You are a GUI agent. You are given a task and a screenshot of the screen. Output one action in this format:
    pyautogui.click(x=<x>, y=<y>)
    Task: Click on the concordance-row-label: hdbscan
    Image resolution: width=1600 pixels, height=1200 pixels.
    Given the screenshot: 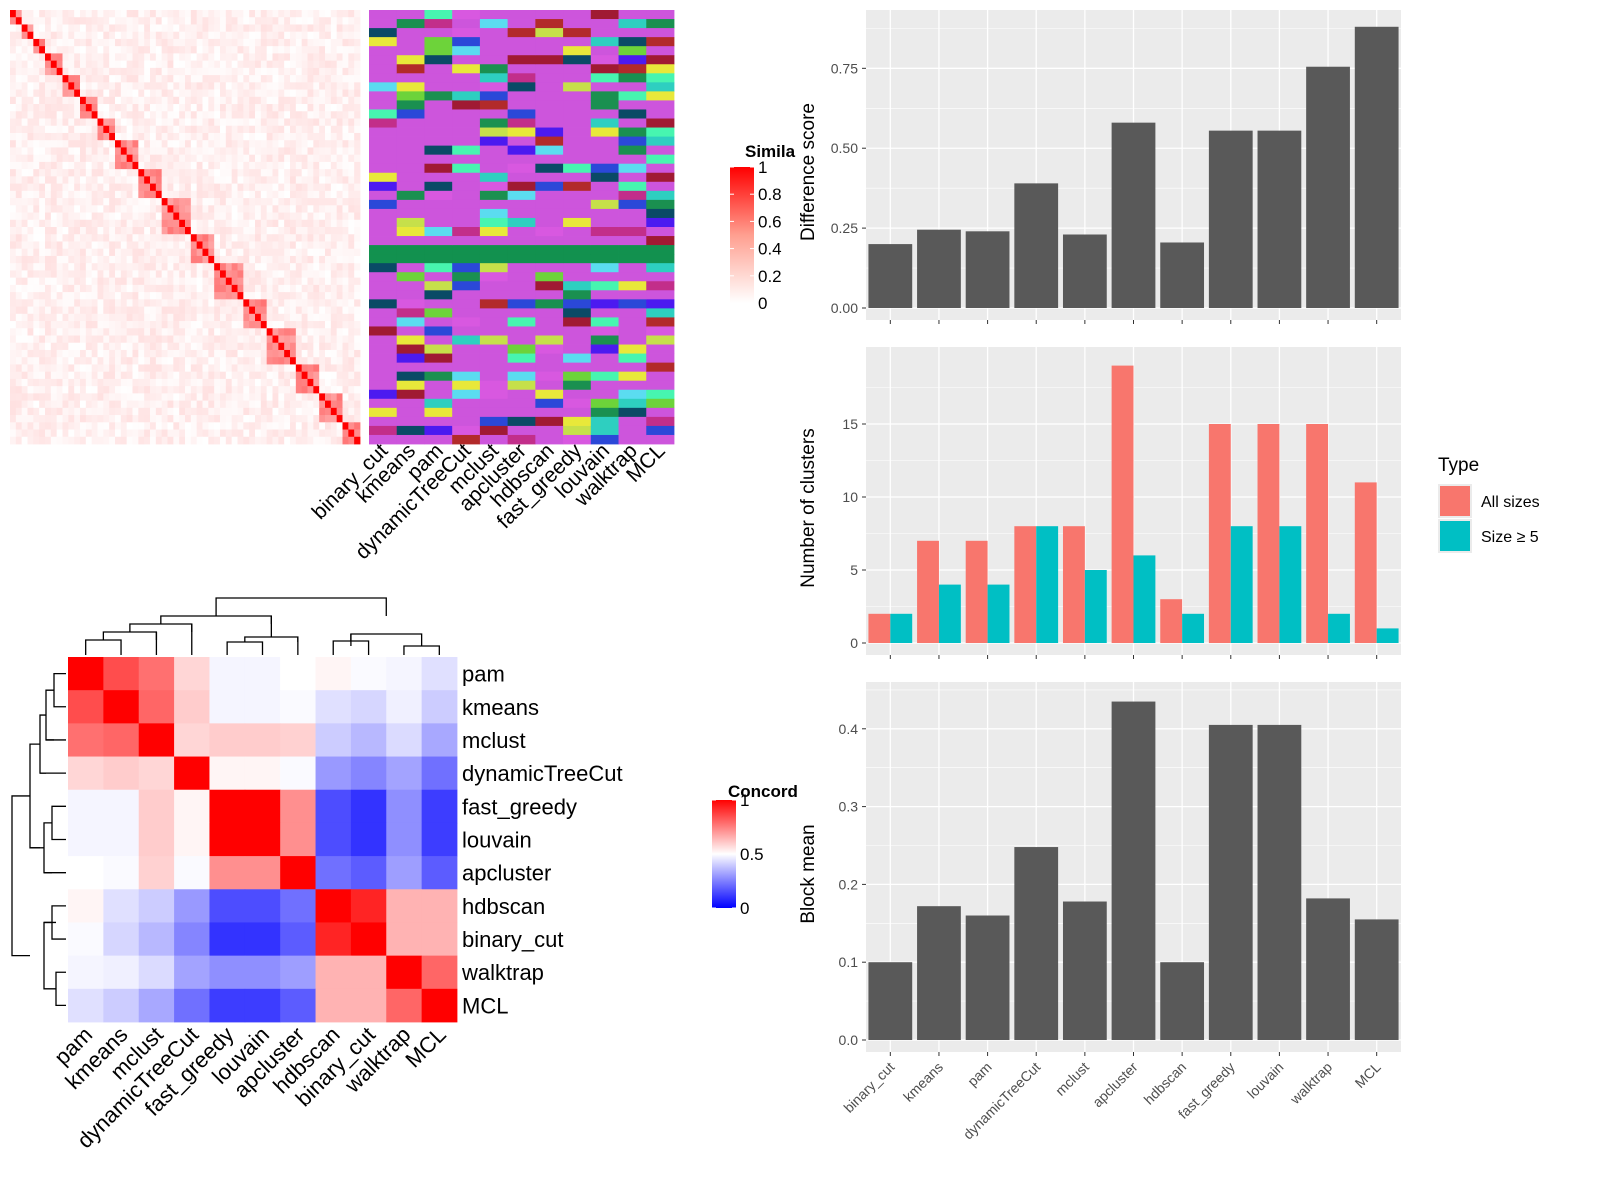 What is the action you would take?
    pyautogui.click(x=503, y=906)
    